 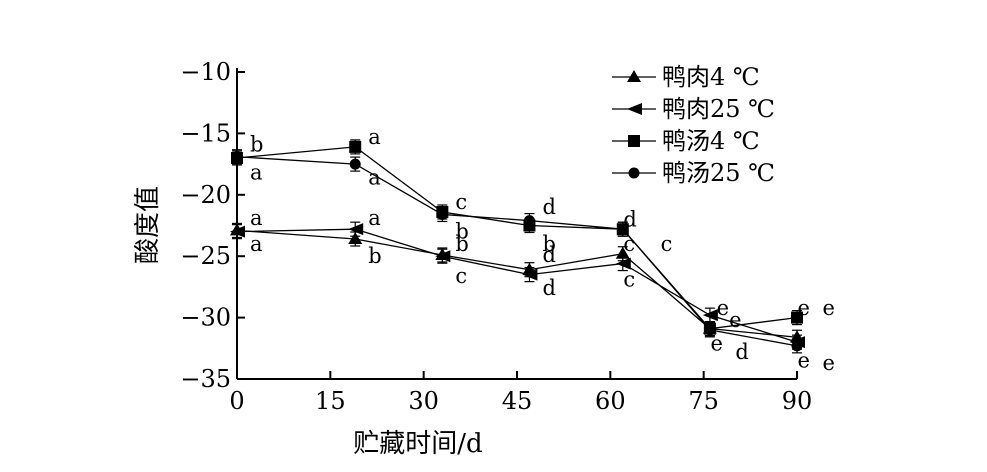 I want to click on x-tick-label: 15, so click(x=330, y=401).